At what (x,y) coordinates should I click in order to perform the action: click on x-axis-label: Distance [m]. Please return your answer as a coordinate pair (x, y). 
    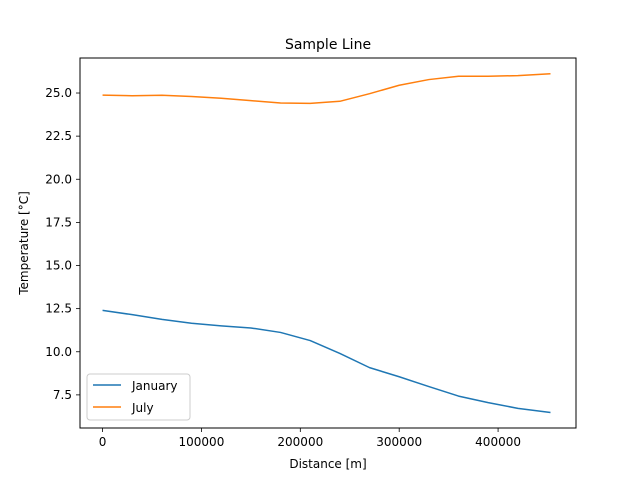
    Looking at the image, I should click on (327, 464).